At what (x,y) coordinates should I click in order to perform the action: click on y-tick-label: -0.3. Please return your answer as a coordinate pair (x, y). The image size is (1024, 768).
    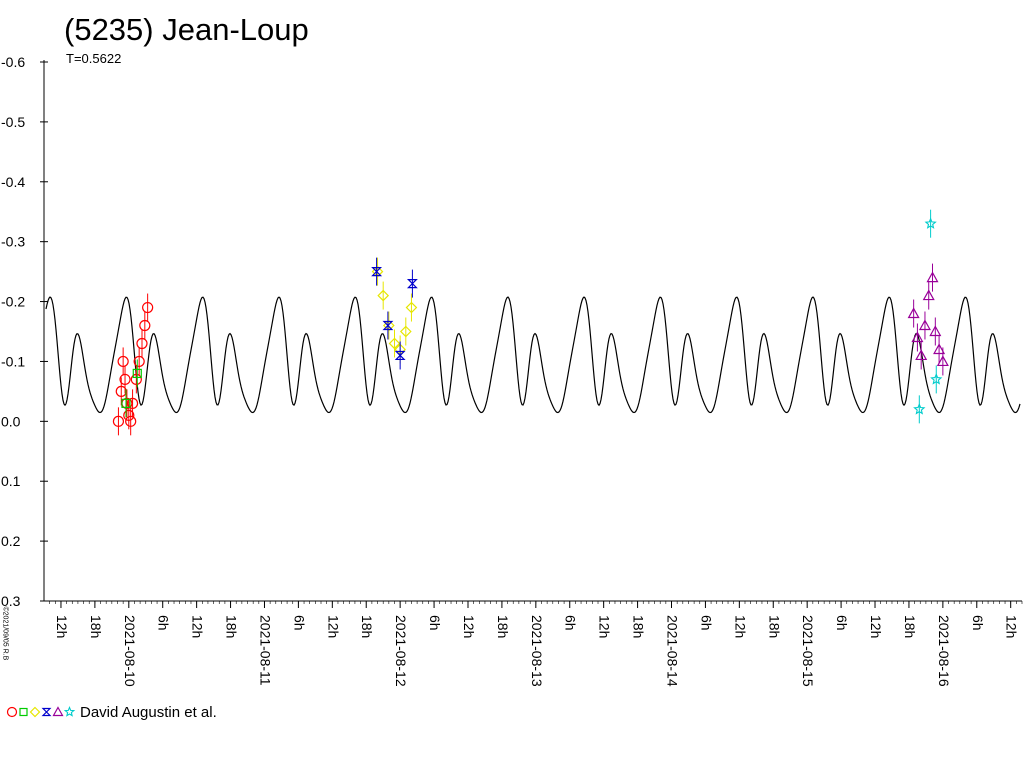
    Looking at the image, I should click on (13, 242).